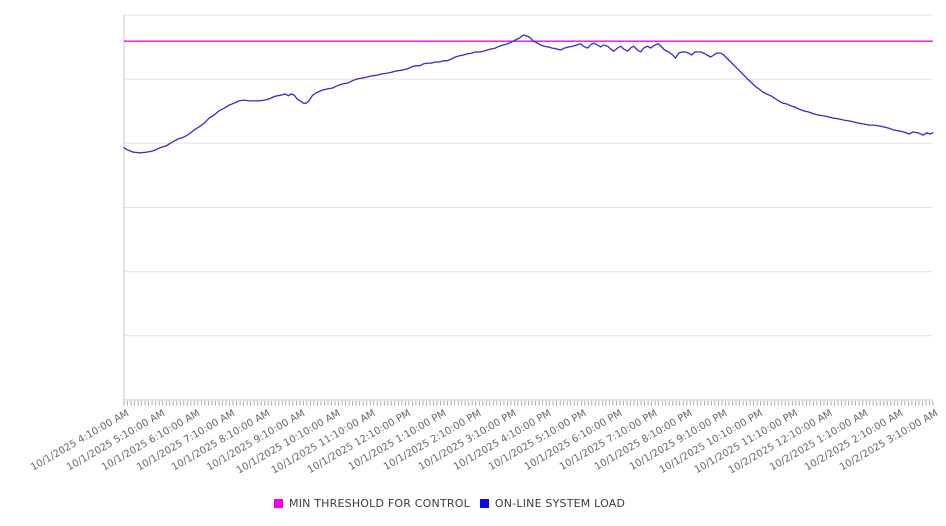  I want to click on legend-label-system-load: ON-LINE SYSTEM LOAD, so click(560, 503).